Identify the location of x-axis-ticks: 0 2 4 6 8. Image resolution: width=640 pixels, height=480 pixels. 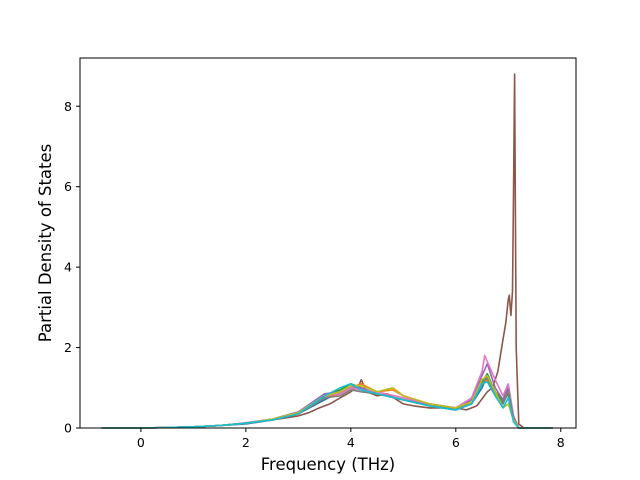
(351, 439).